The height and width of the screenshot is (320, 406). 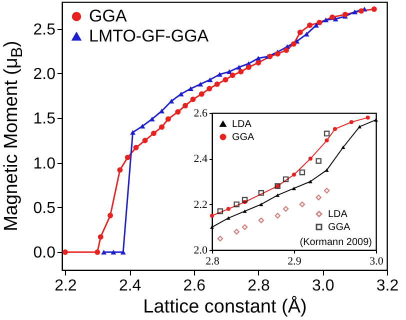 What do you see at coordinates (201, 114) in the screenshot?
I see `y-tick-label: 2.6` at bounding box center [201, 114].